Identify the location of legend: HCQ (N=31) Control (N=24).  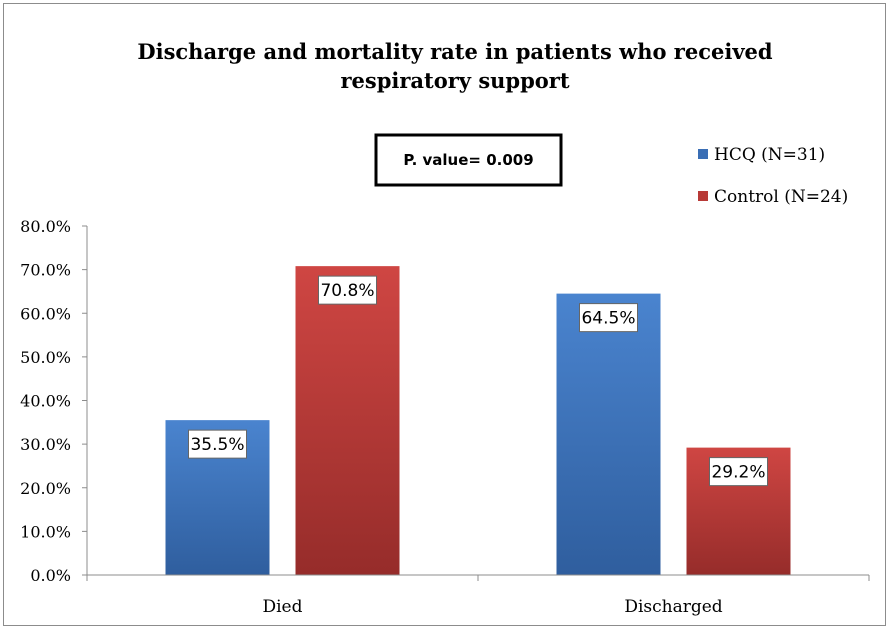
(773, 176).